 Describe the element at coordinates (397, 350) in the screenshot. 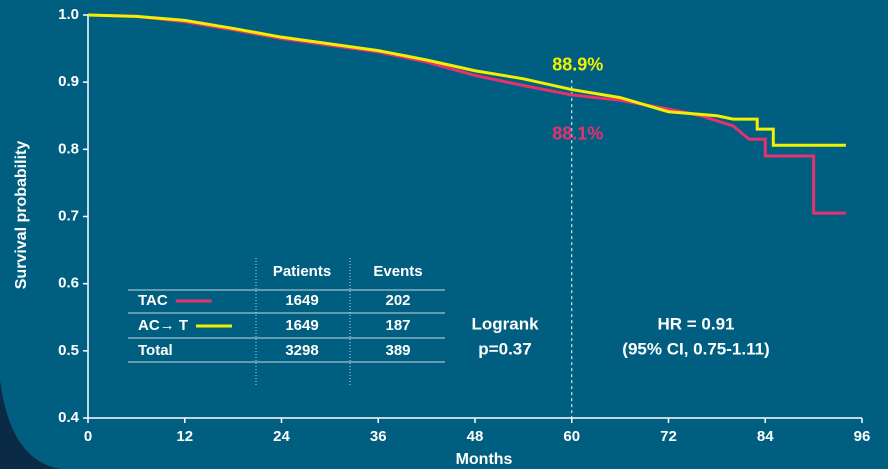

I see `table-cell: 389` at that location.